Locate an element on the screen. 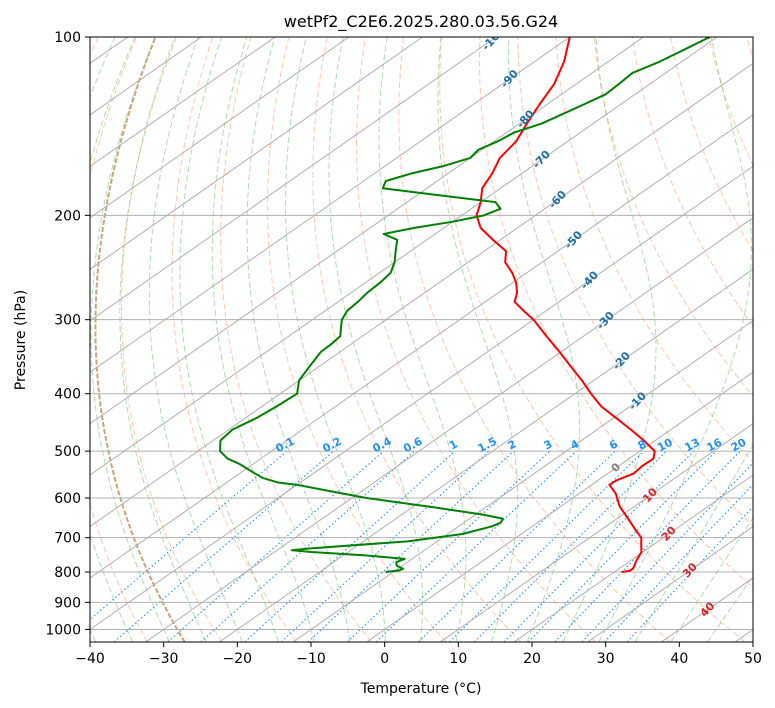 The height and width of the screenshot is (708, 775). mixing-ratio-label: 13 is located at coordinates (692, 445).